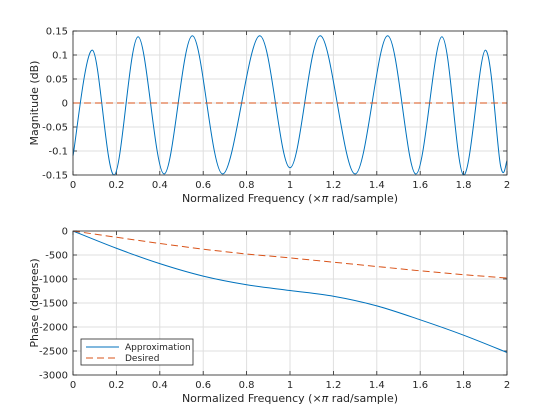  What do you see at coordinates (55, 128) in the screenshot?
I see `y-tick-label: -0.05` at bounding box center [55, 128].